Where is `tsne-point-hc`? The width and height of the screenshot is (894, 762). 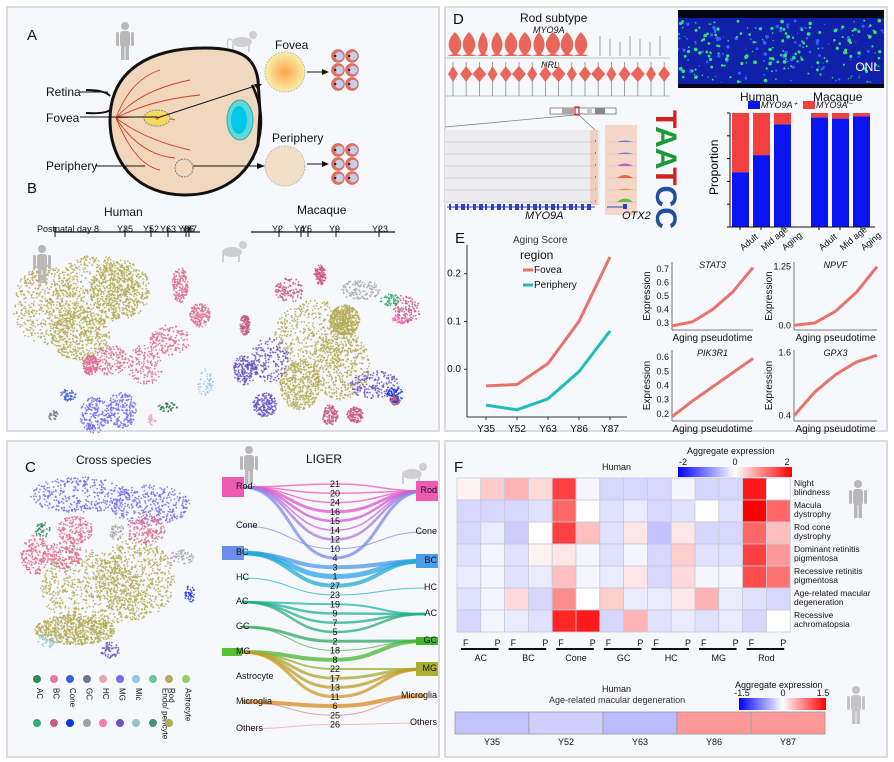 tsne-point-hc is located at coordinates (150, 415).